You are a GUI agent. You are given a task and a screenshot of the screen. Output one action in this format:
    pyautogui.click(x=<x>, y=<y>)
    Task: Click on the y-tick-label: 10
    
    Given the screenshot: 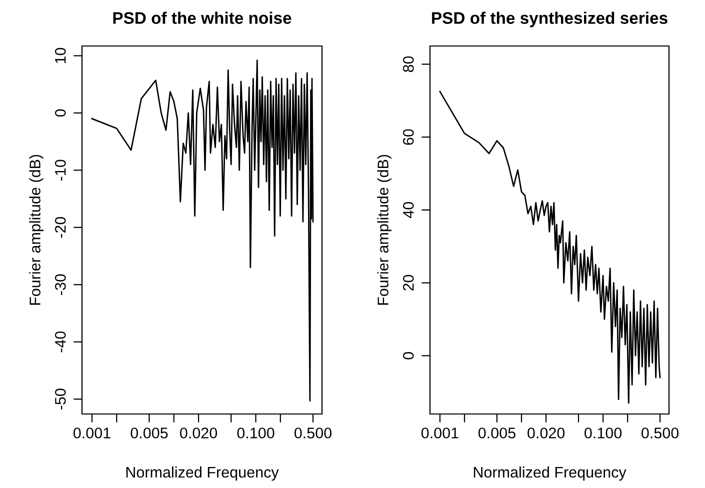 What is the action you would take?
    pyautogui.click(x=60, y=56)
    